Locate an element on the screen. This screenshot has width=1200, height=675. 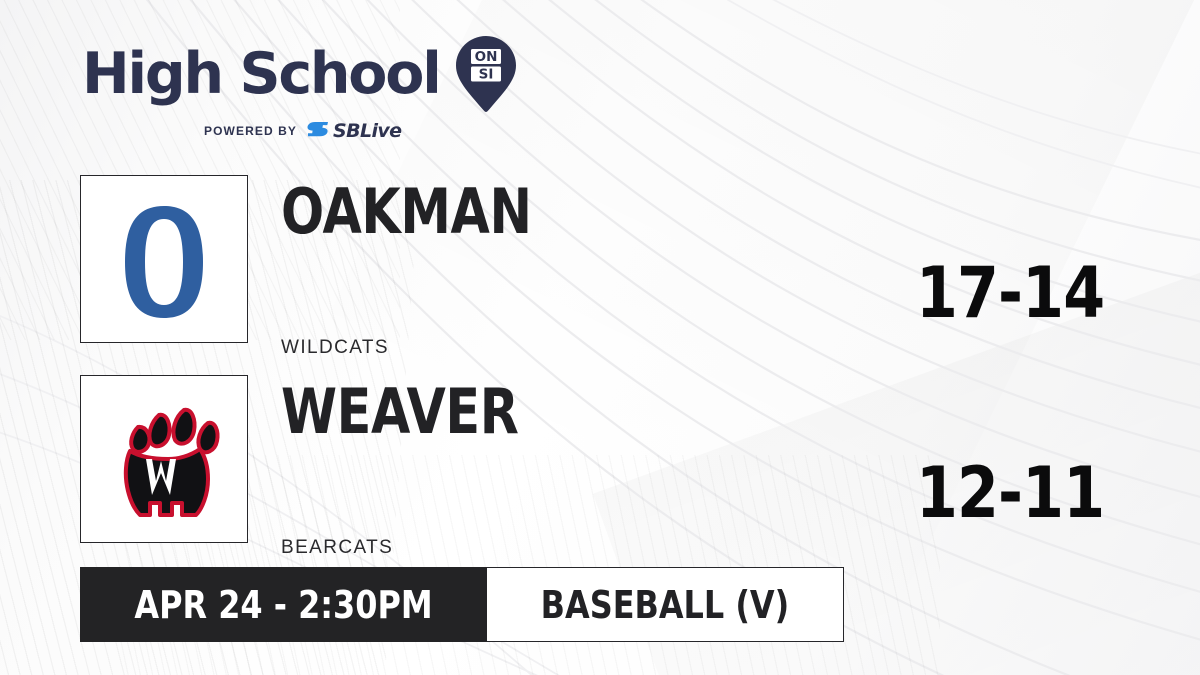
game-sport-block: BASEBALL (V) is located at coordinates (665, 604).